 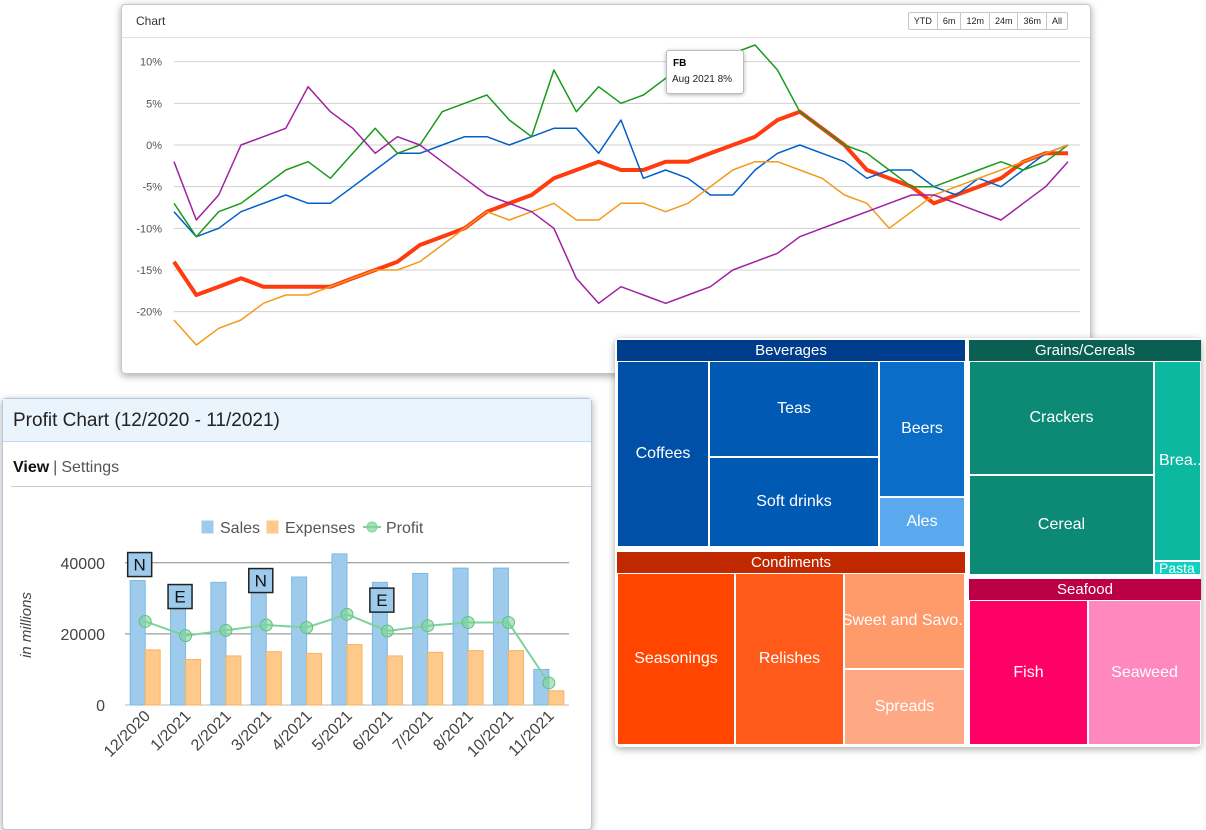 I want to click on tile-bread: Brea.., so click(x=1177, y=461).